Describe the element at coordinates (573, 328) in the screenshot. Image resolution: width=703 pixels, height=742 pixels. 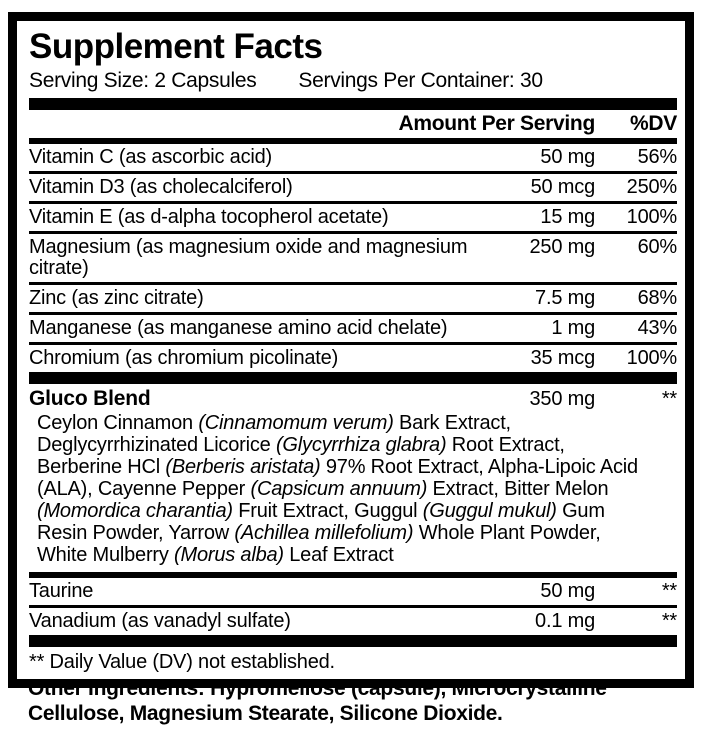
I see `nutrient-amount: 1 mg` at that location.